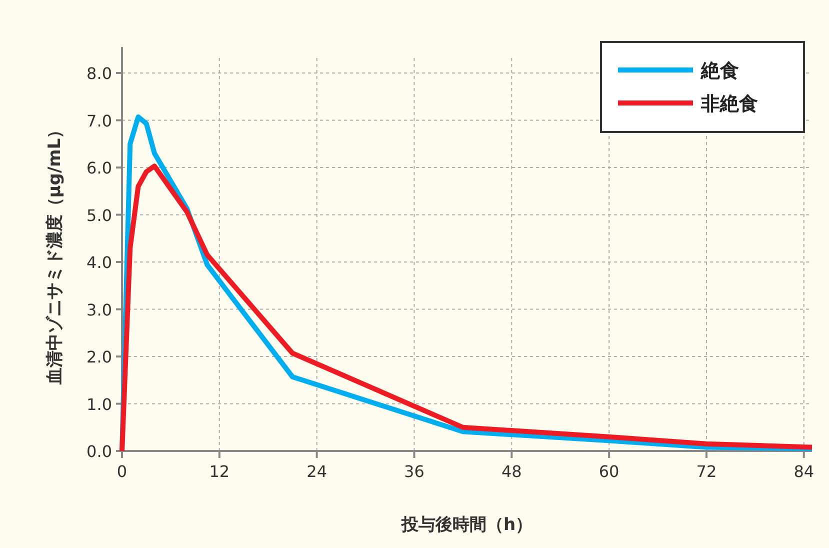 This screenshot has width=829, height=548. I want to click on y-axis-title: 血清中ゾニサミド濃度（μg/mL）, so click(55, 253).